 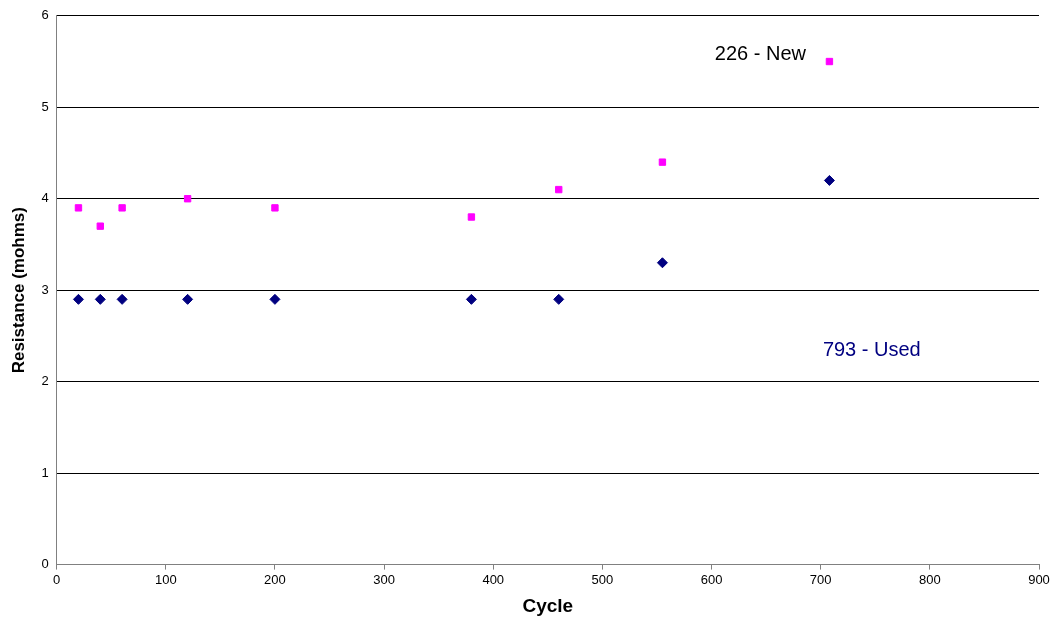 What do you see at coordinates (57, 579) in the screenshot?
I see `x-tick-label: 0` at bounding box center [57, 579].